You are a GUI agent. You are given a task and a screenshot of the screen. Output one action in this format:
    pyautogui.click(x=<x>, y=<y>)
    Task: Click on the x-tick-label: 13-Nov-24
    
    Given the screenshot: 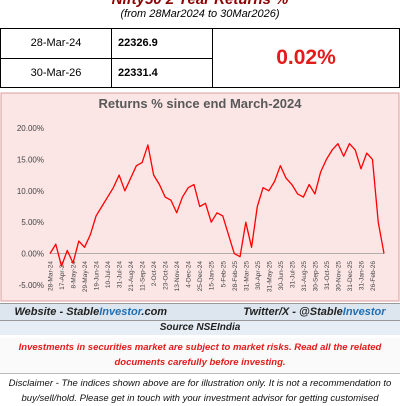 What is the action you would take?
    pyautogui.click(x=177, y=276)
    